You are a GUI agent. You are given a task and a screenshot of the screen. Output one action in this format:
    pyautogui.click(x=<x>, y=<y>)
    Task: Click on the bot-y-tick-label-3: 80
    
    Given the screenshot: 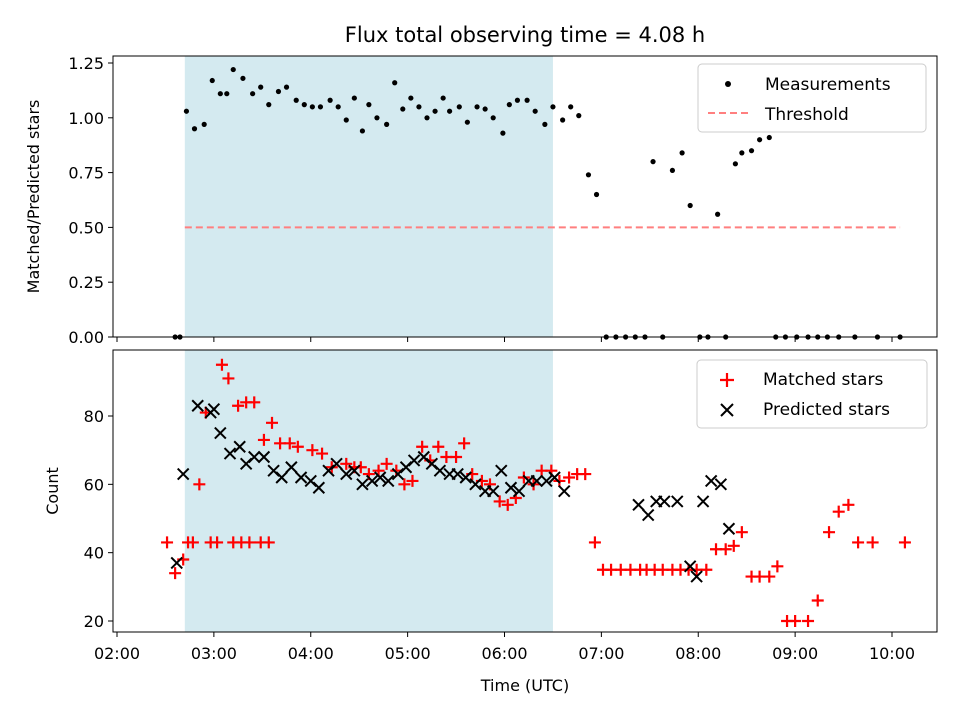 What is the action you would take?
    pyautogui.click(x=94, y=416)
    